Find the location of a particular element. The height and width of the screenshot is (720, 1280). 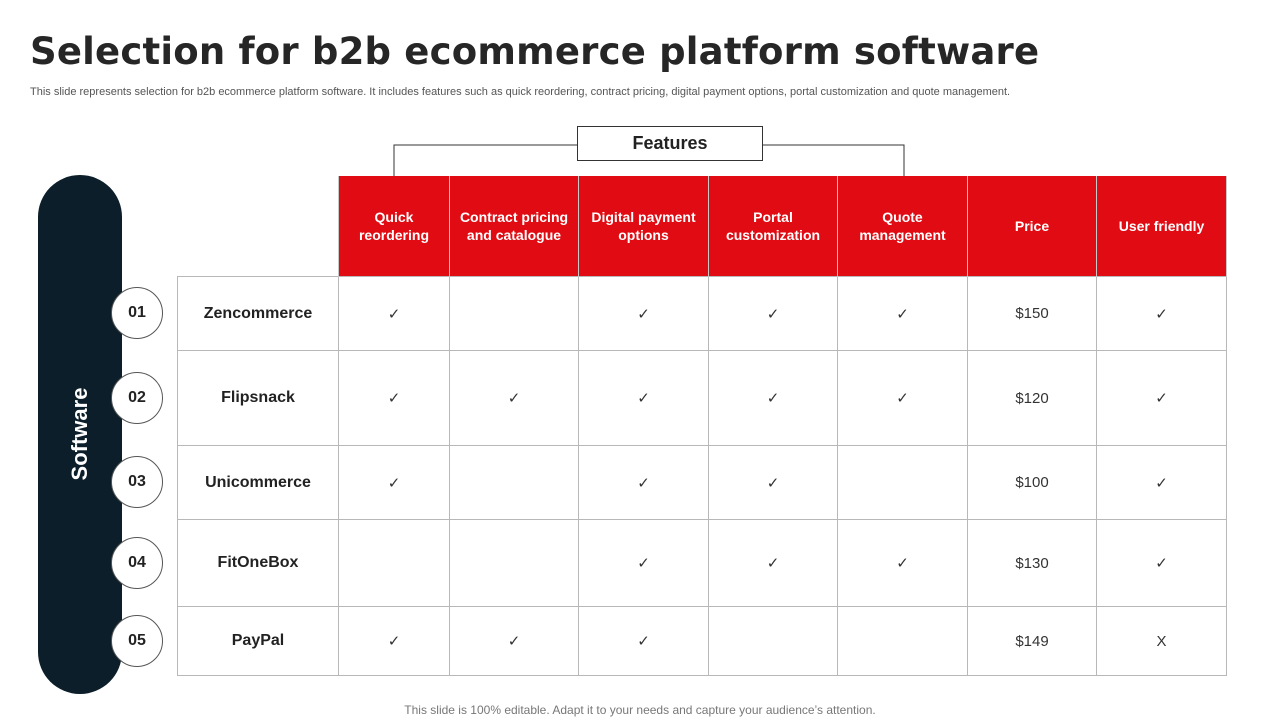

price-cell: $149 is located at coordinates (1032, 641).